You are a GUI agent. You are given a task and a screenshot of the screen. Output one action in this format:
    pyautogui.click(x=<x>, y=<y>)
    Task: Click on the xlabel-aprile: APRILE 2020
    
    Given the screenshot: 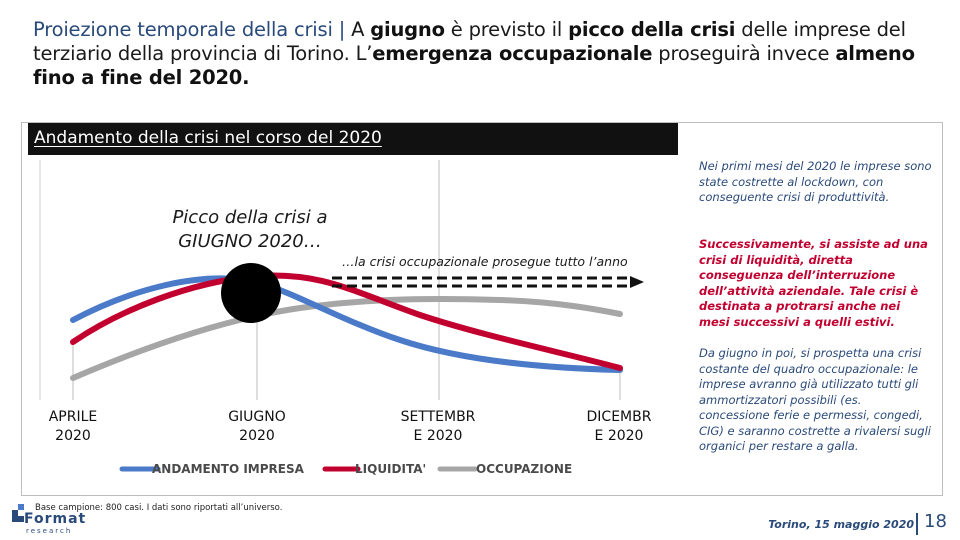 What is the action you would take?
    pyautogui.click(x=73, y=426)
    